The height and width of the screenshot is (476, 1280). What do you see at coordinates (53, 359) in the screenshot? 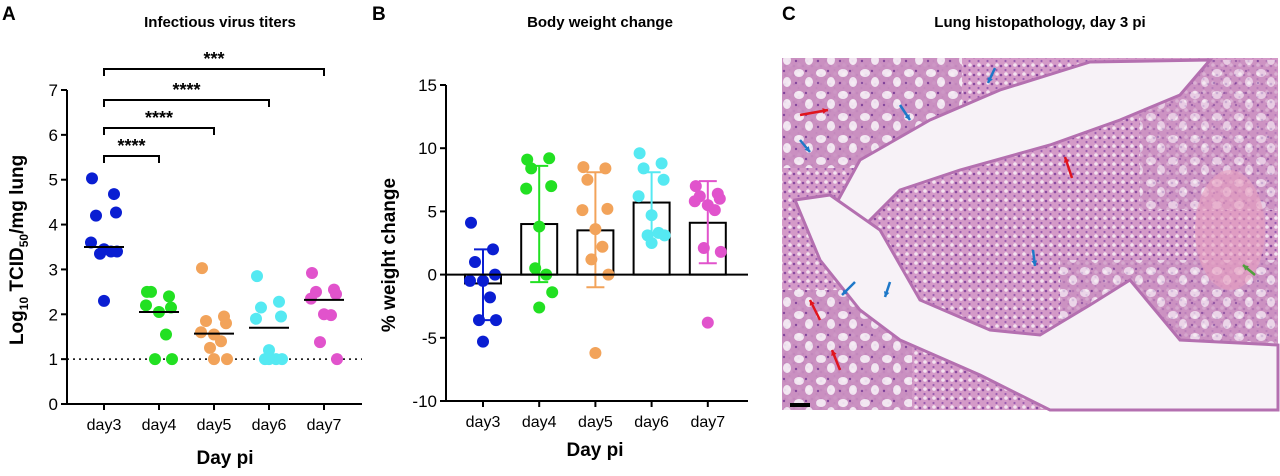
I see `y-tick-label: 1` at bounding box center [53, 359].